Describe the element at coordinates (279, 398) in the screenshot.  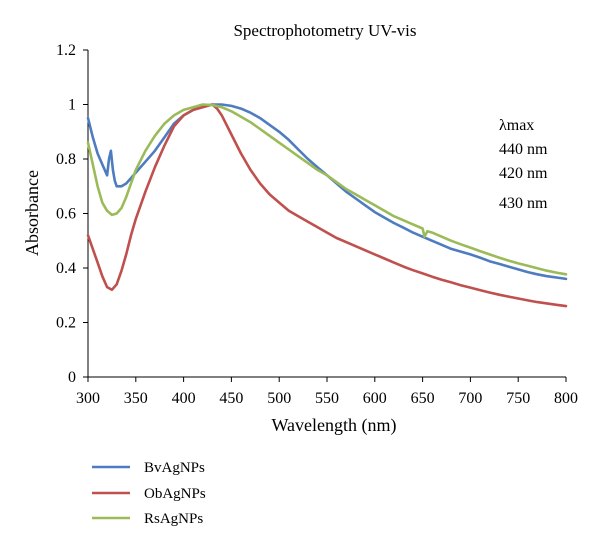
I see `x-tick-label: 500` at that location.